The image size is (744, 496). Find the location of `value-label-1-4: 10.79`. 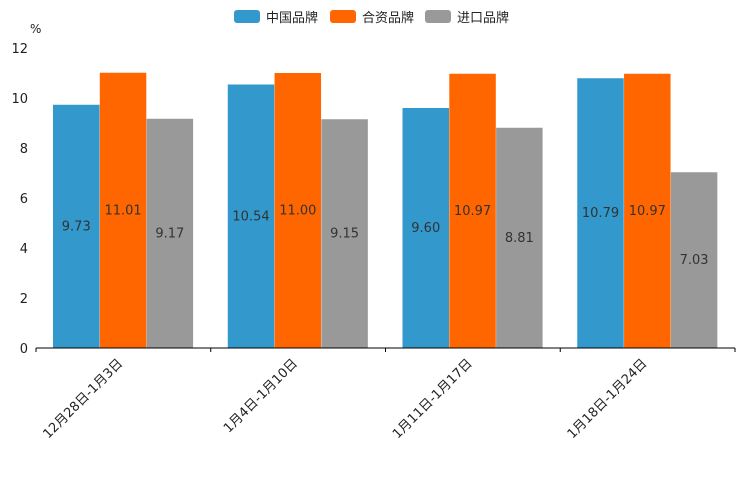

value-label-1-4: 10.79 is located at coordinates (600, 213).